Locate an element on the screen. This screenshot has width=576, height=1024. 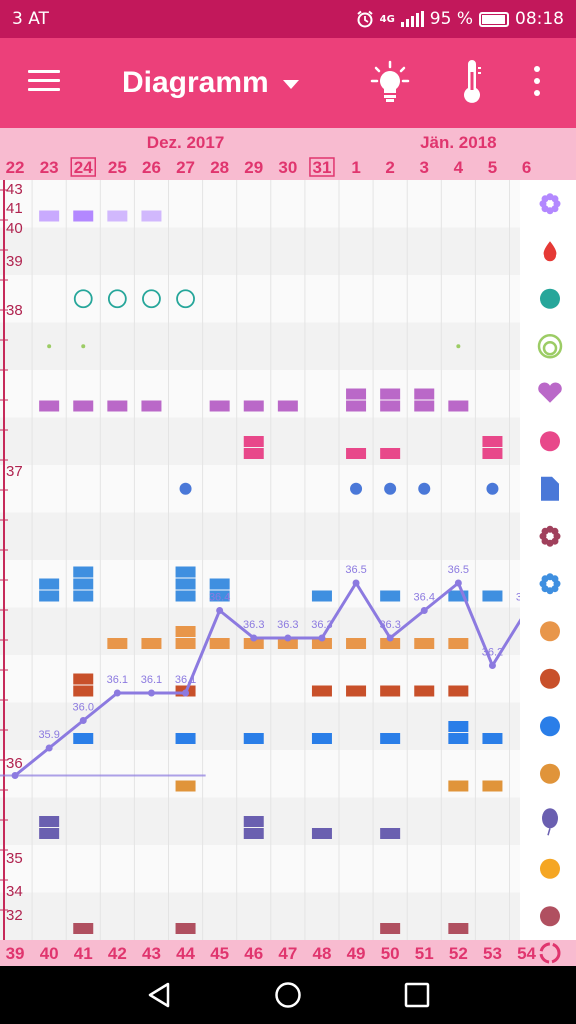
blood-drop-icon is located at coordinates (550, 251).